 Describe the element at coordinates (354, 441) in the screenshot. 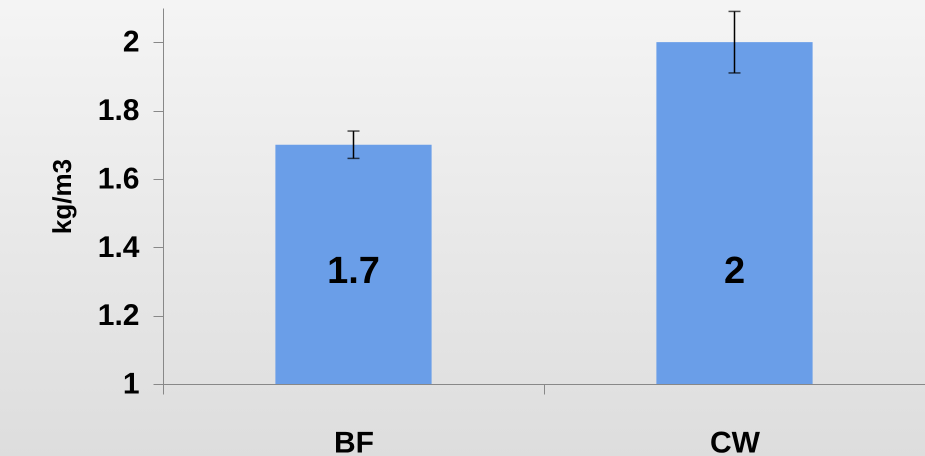

I see `x-tick-label: BF` at that location.